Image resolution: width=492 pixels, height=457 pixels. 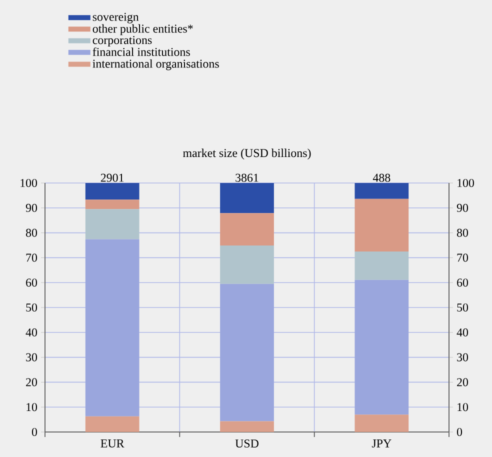 I want to click on y-tick-label: 80, so click(x=32, y=232).